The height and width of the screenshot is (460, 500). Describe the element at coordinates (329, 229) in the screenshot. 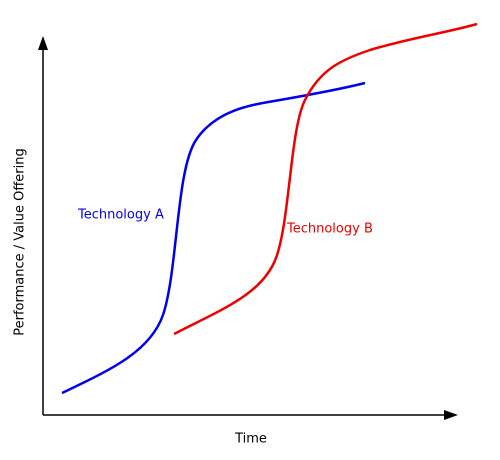

I see `curve-label: Technology B` at that location.